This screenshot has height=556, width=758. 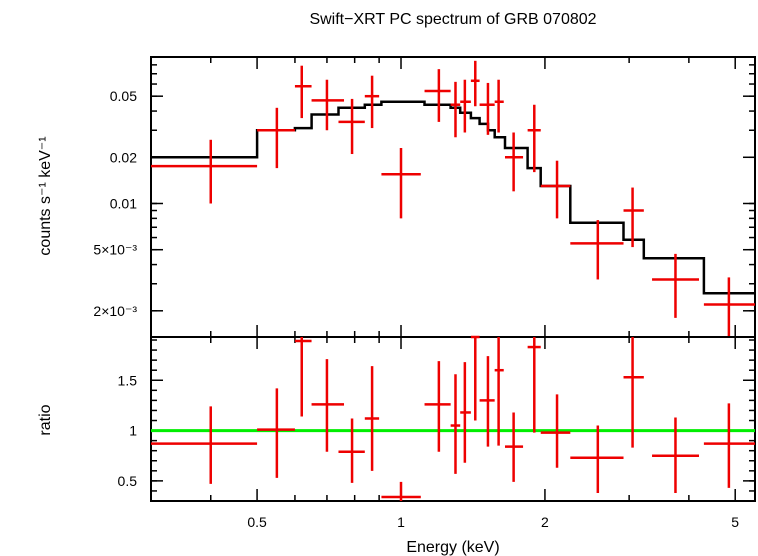 I want to click on spectrum-y-axis-label: counts s⁻¹ keV⁻¹, so click(x=45, y=195).